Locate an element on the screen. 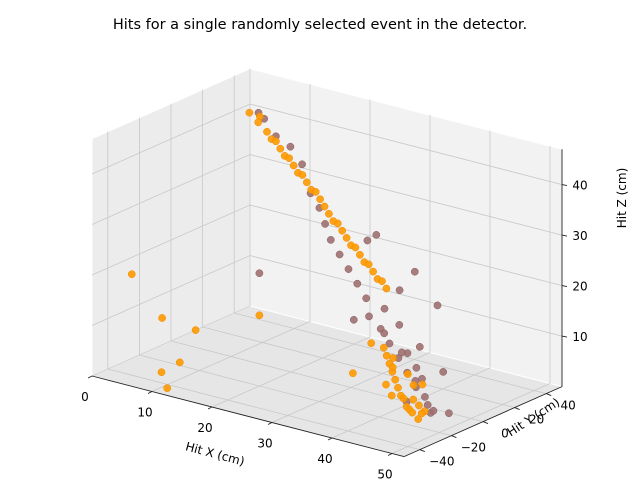 Image resolution: width=640 pixels, height=480 pixels. z-tick-label: 10 is located at coordinates (579, 337).